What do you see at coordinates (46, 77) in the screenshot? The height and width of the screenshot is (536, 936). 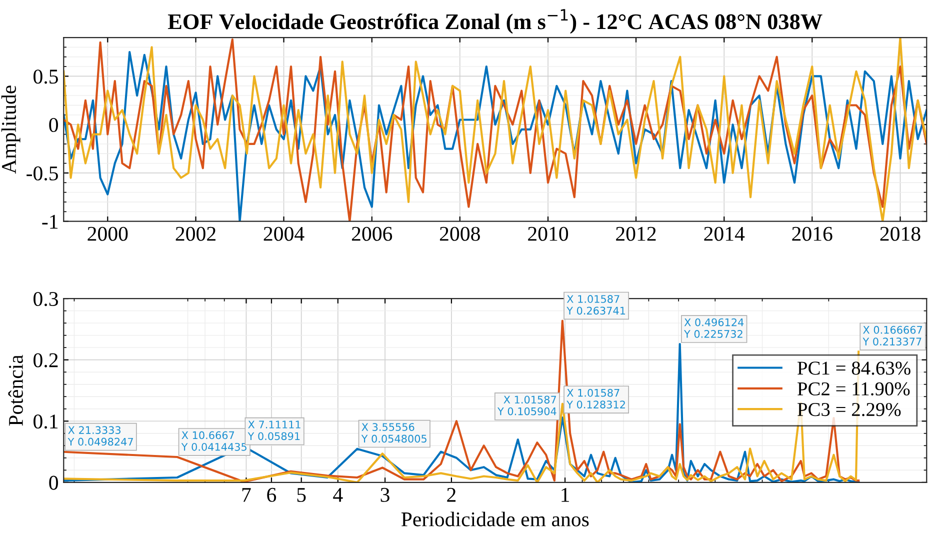 I see `y-tick-label: 0.5` at bounding box center [46, 77].